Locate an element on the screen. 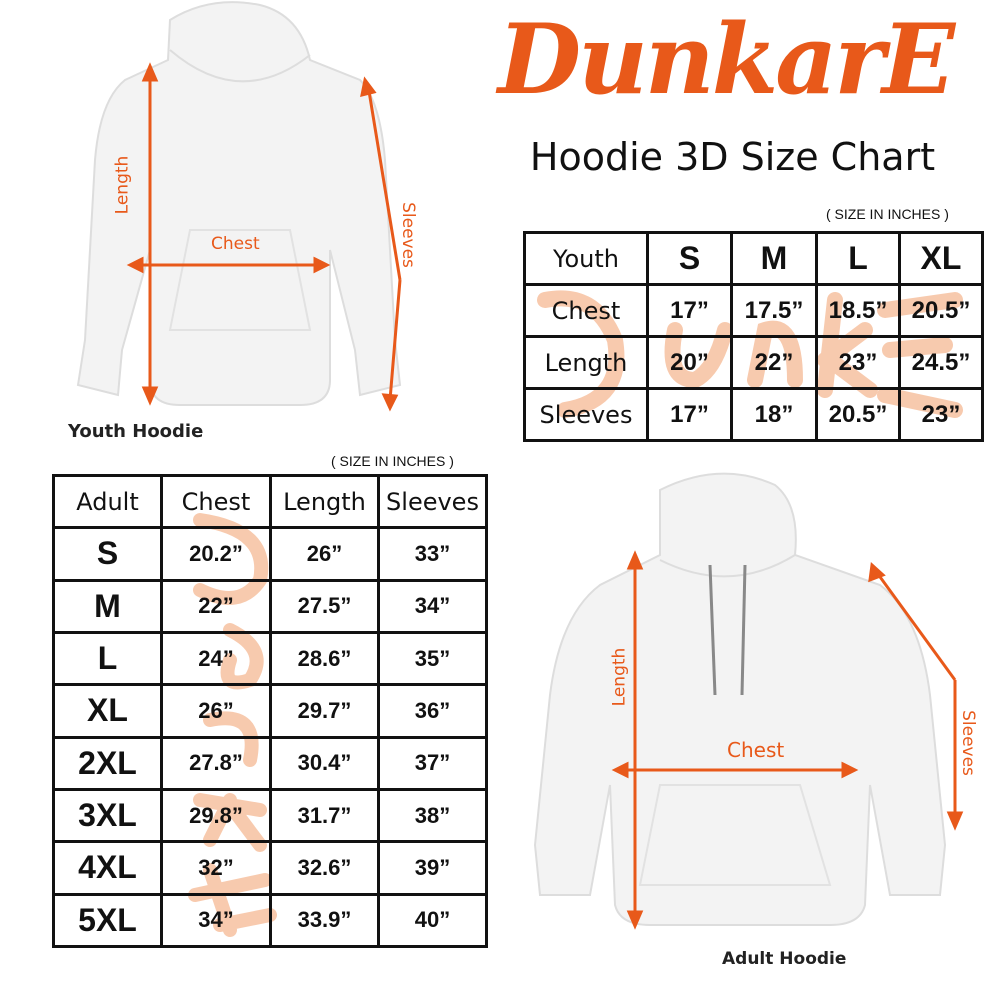 This screenshot has height=1000, width=1000. youth-unit-note: ( SIZE IN INCHES ) is located at coordinates (887, 214).